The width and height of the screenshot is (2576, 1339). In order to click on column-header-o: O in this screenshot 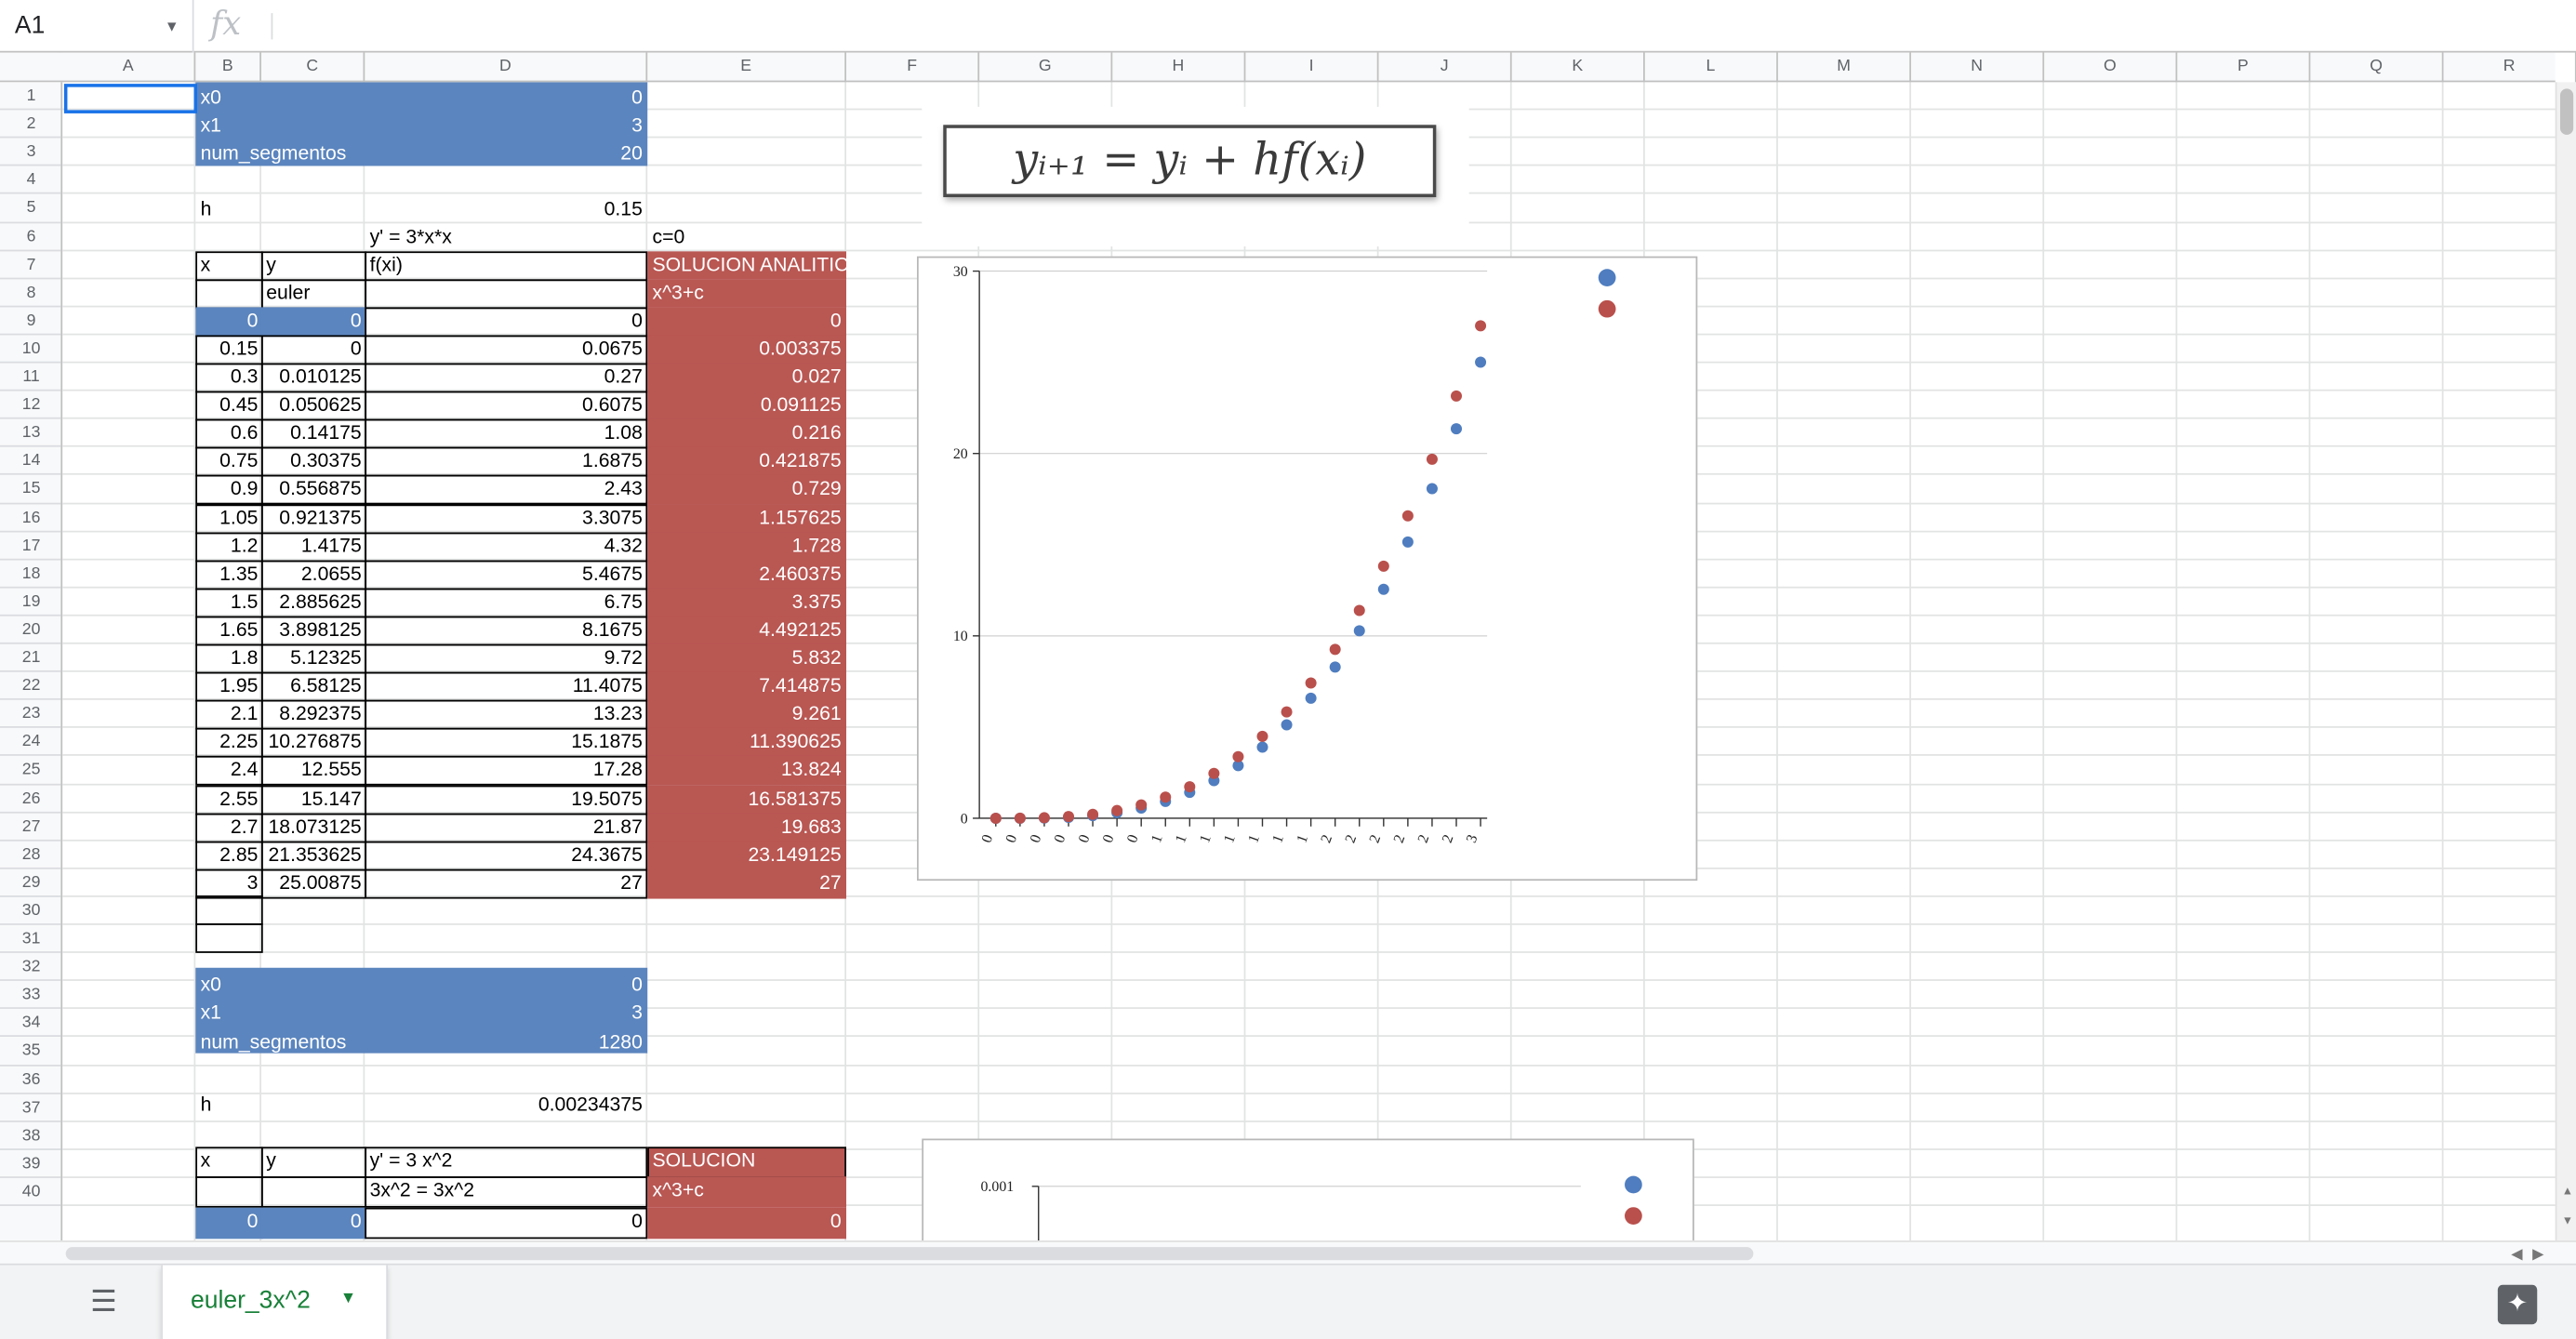, I will do `click(2111, 67)`.